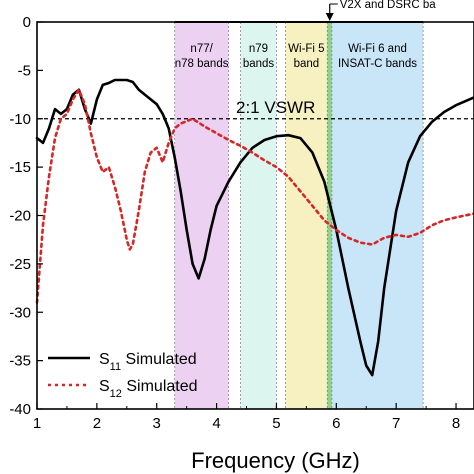 The width and height of the screenshot is (474, 474). What do you see at coordinates (336, 423) in the screenshot?
I see `x-tick-label: 6` at bounding box center [336, 423].